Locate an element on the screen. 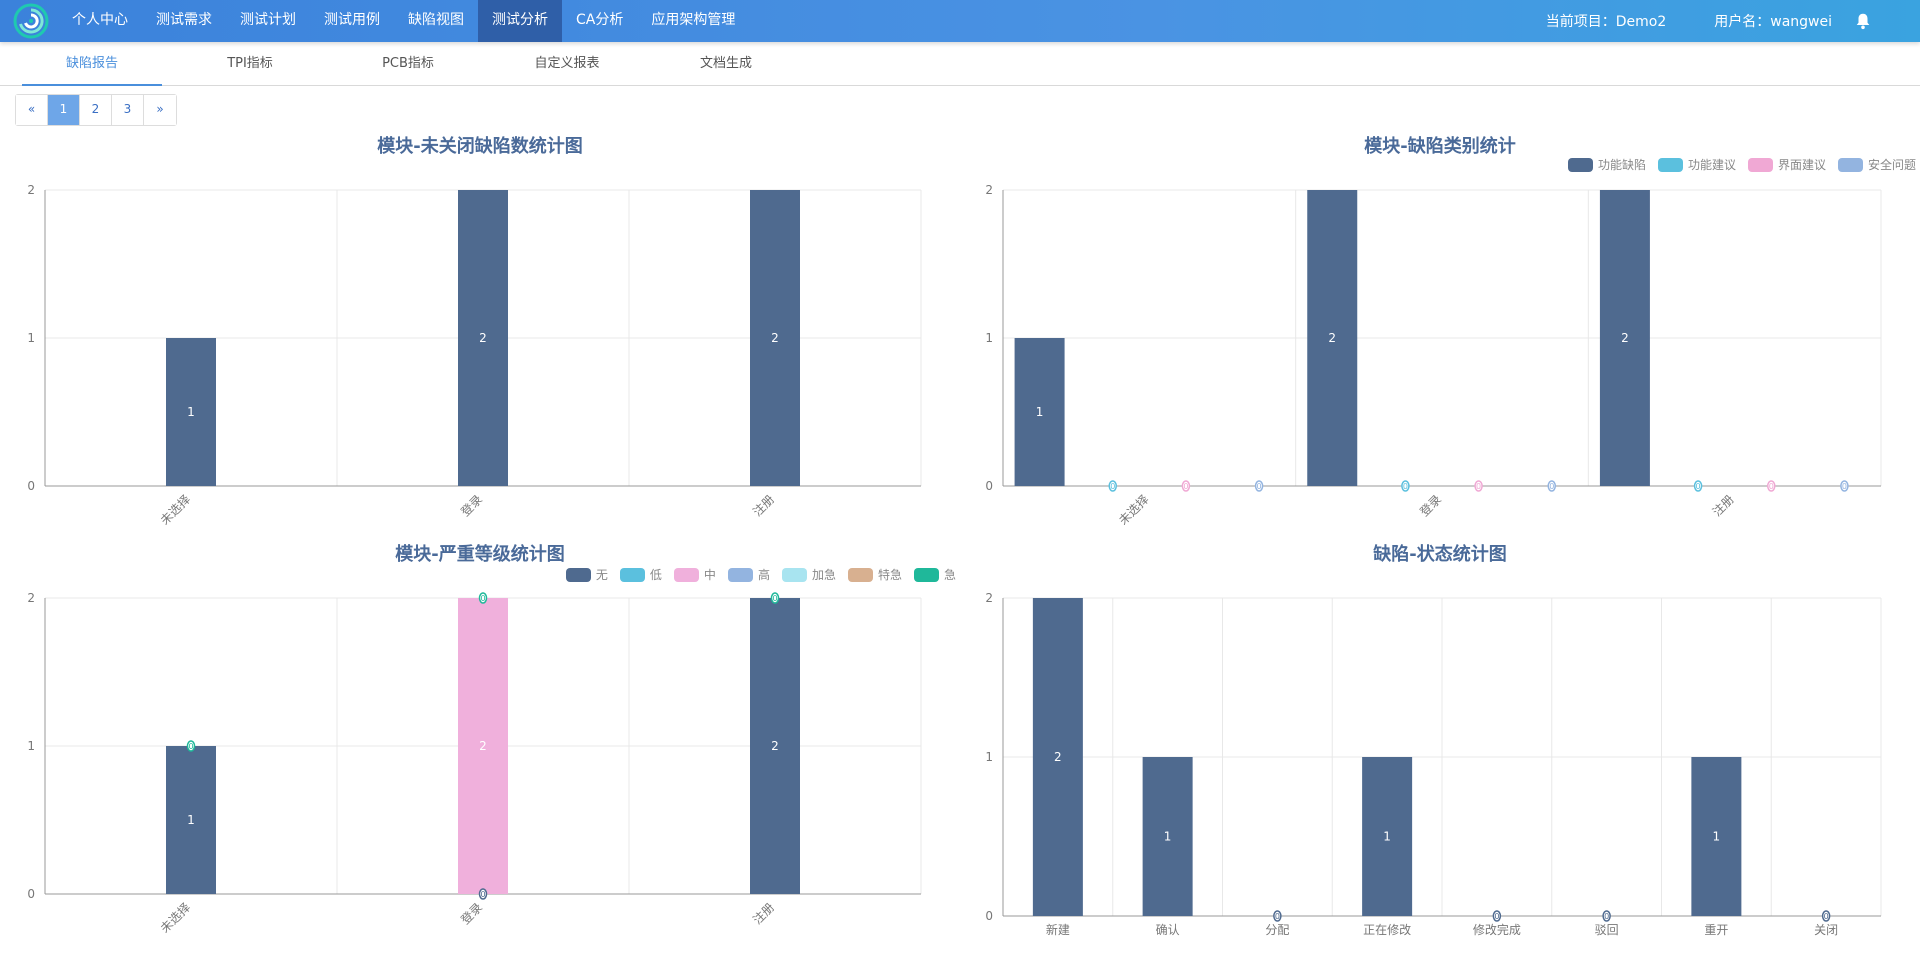 The width and height of the screenshot is (1920, 963). nav-item: 测试用例 is located at coordinates (352, 20).